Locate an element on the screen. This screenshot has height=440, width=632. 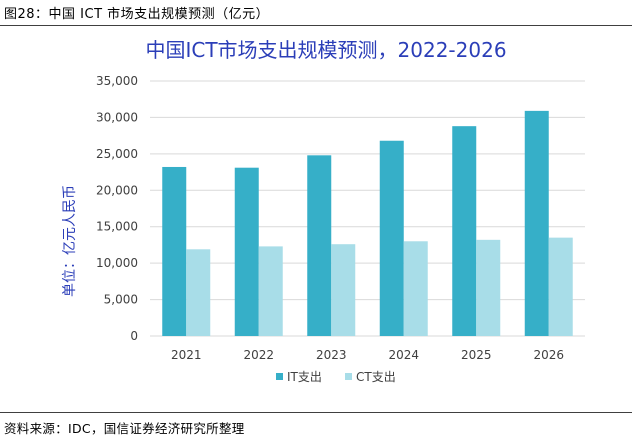
bar-it-2022 is located at coordinates (246, 251).